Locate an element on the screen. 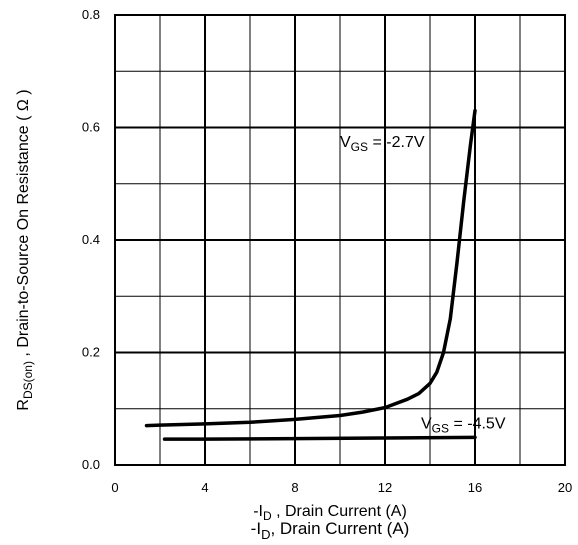 The height and width of the screenshot is (545, 578). x-tick-label: 0 is located at coordinates (114, 487).